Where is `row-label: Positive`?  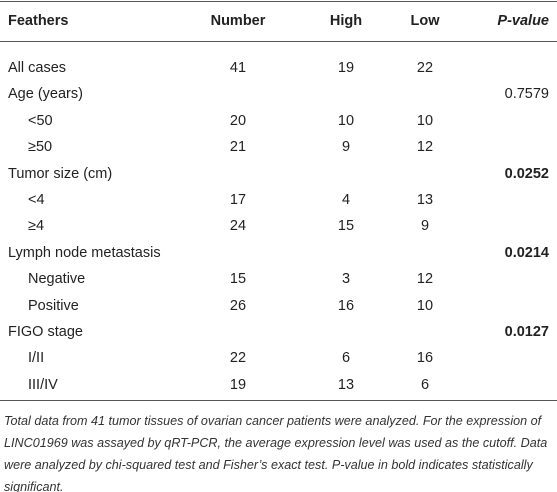 row-label: Positive is located at coordinates (53, 305).